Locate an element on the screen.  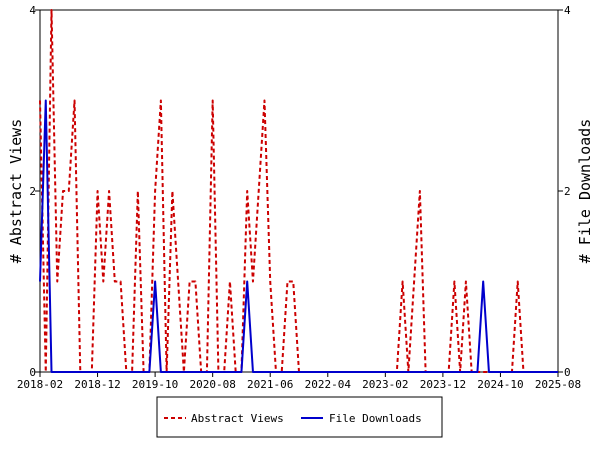
y-right-tick-label: 2 is located at coordinates (567, 191).